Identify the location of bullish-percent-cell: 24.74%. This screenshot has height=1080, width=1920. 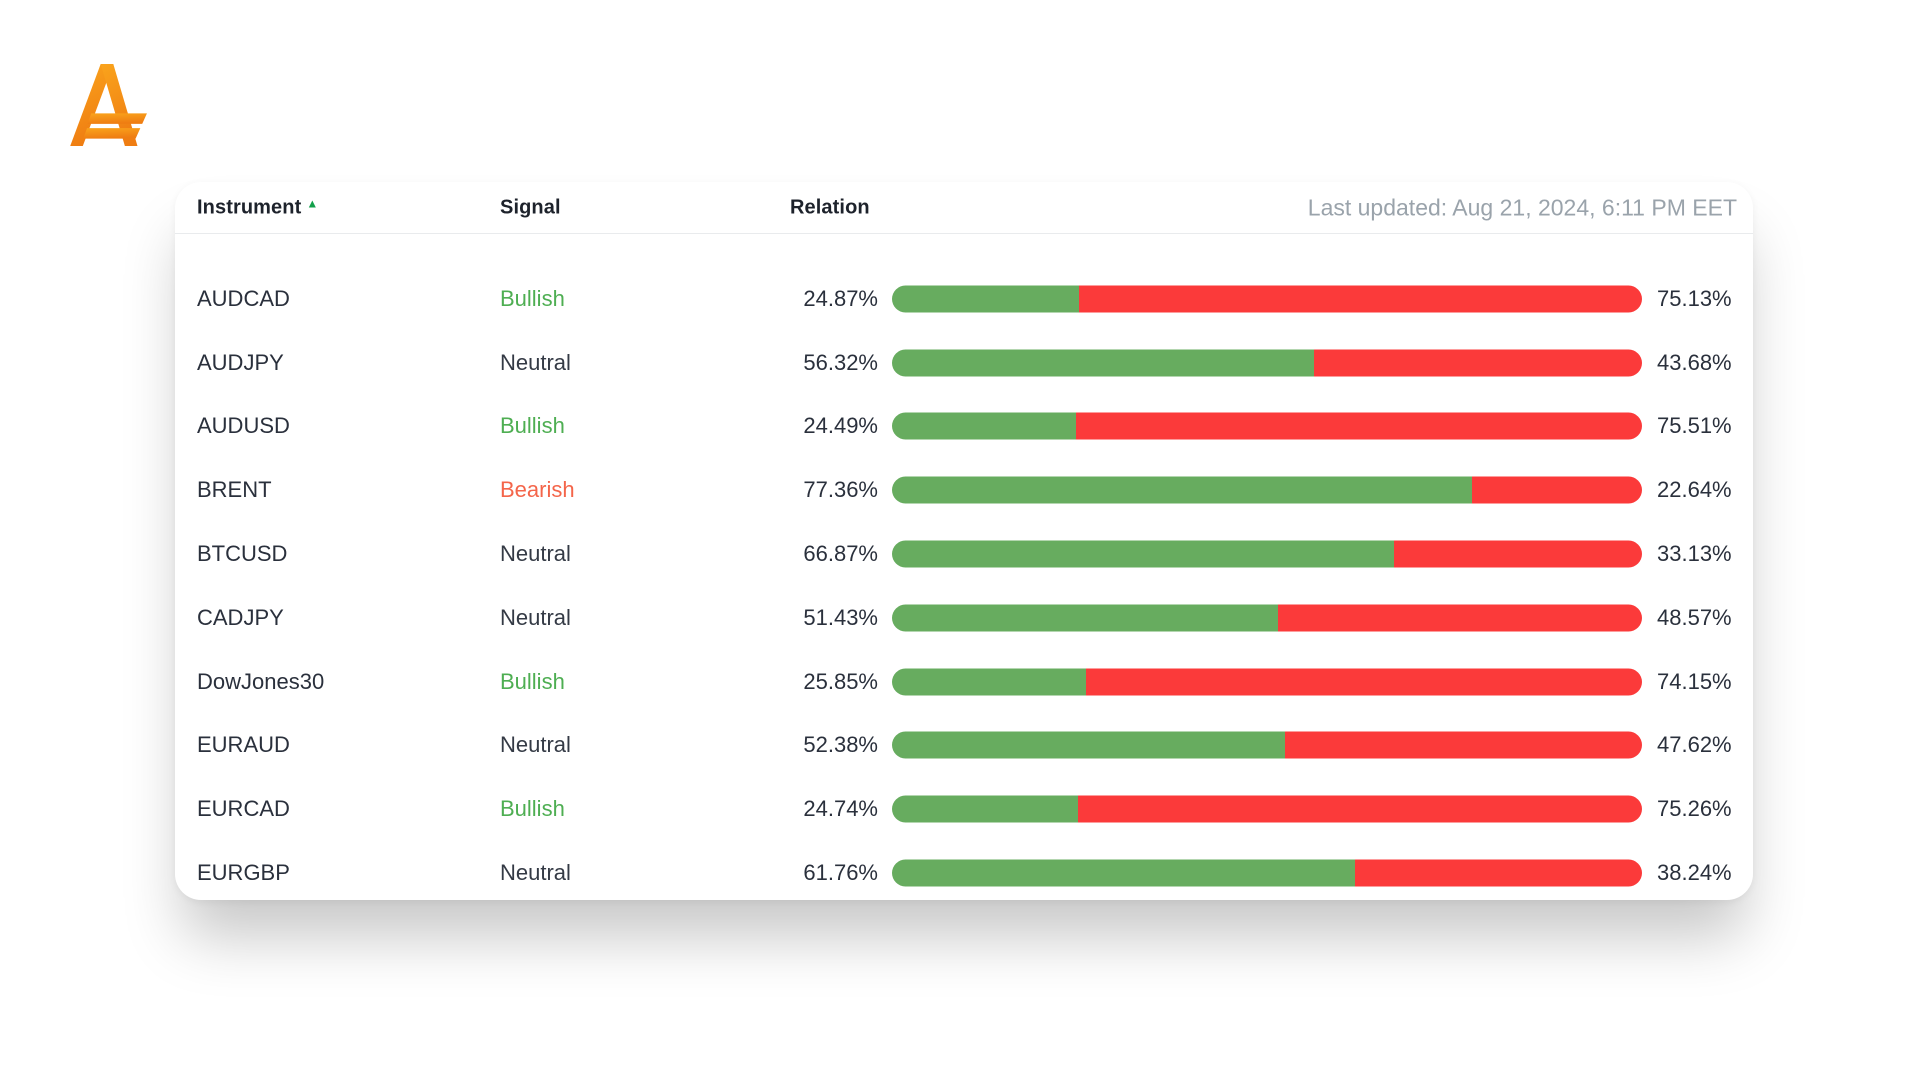
(840, 809).